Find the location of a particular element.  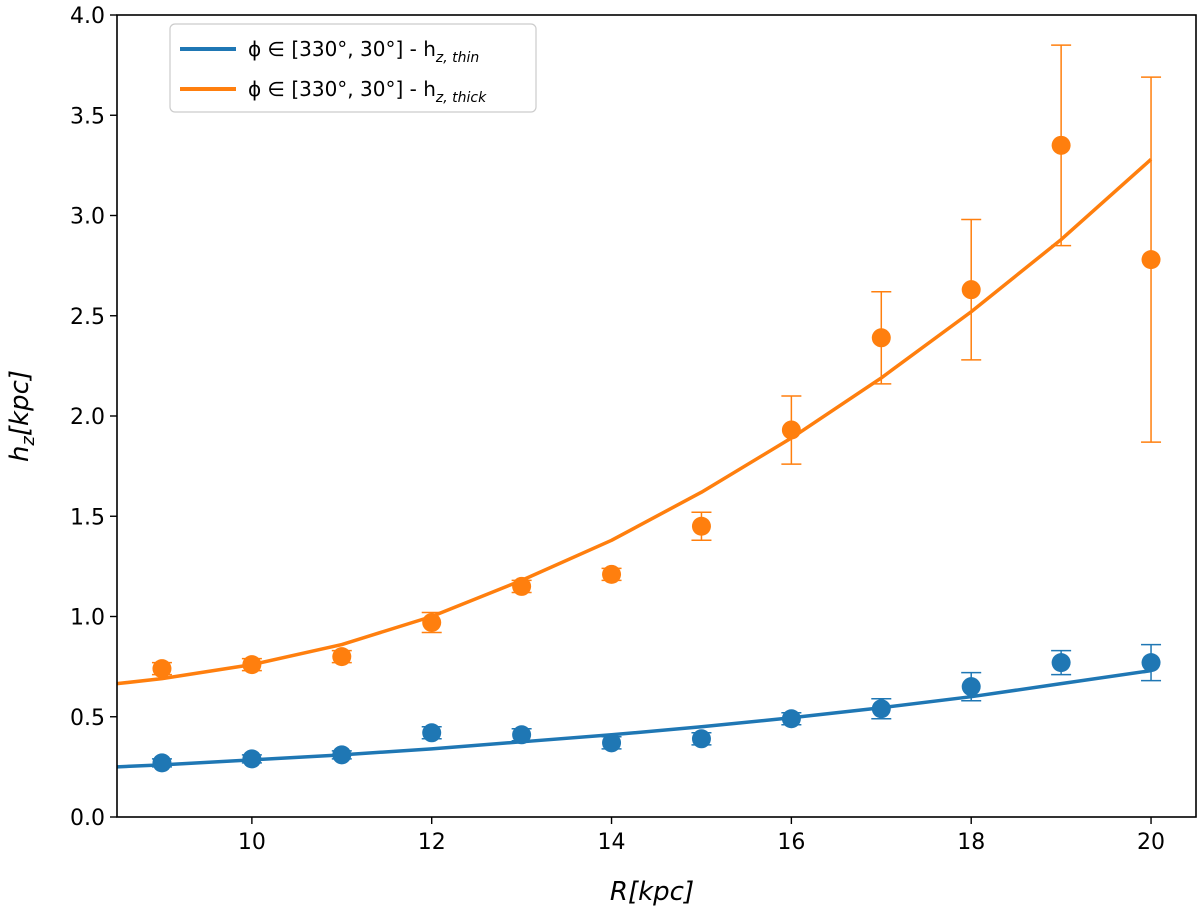

x-tick-label: 10 is located at coordinates (252, 842).